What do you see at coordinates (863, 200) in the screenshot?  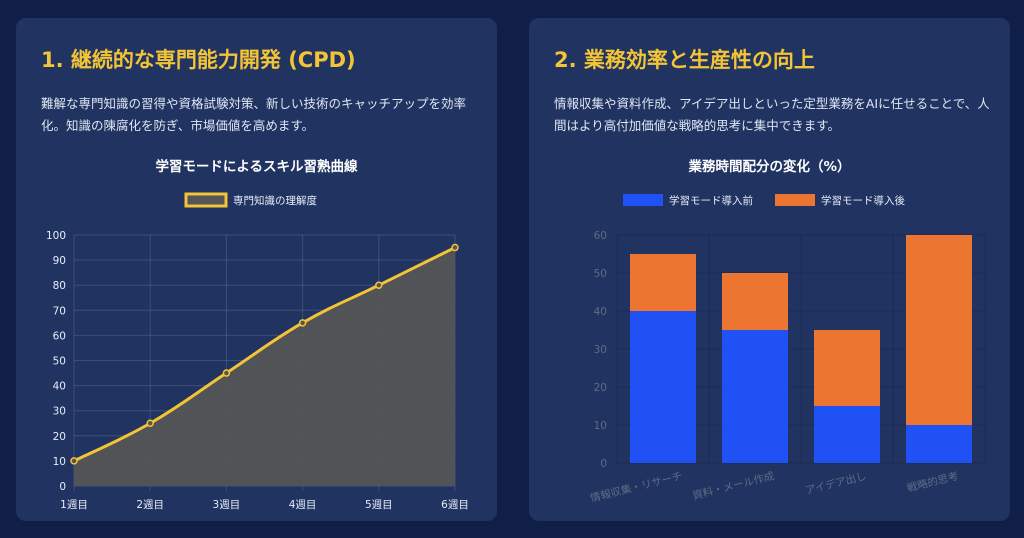 I see `legend-label: 学習モード導入後` at bounding box center [863, 200].